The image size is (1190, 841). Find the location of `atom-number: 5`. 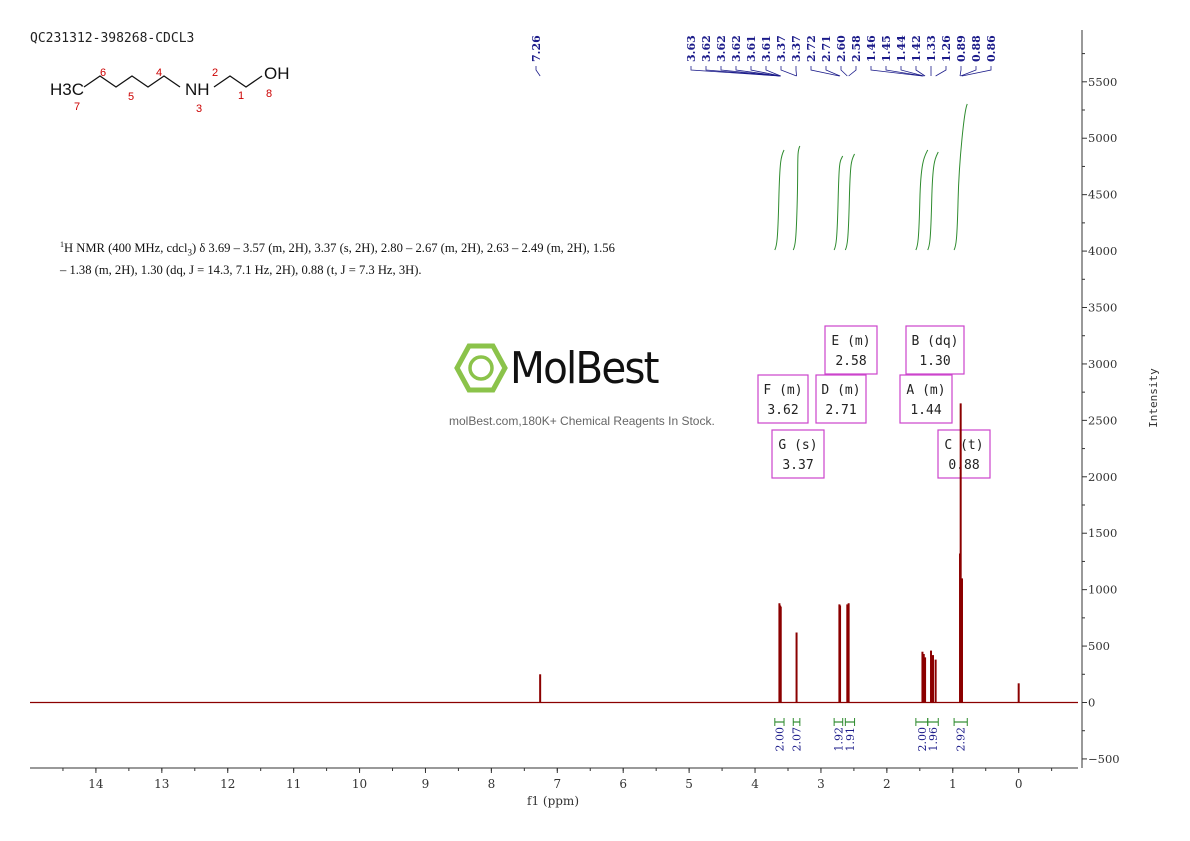

atom-number: 5 is located at coordinates (131, 97).